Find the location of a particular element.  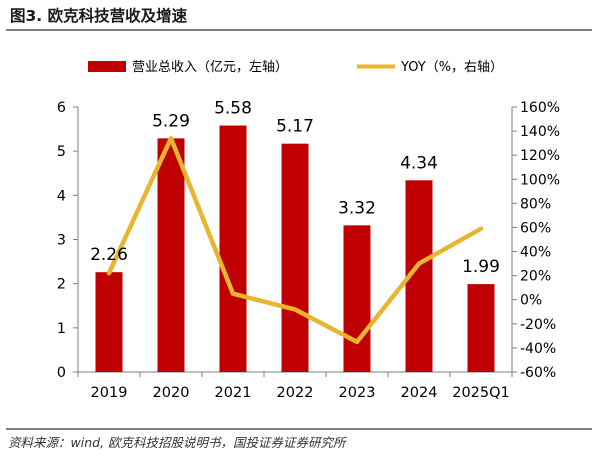

bar-data-label: 3.32 is located at coordinates (357, 208).